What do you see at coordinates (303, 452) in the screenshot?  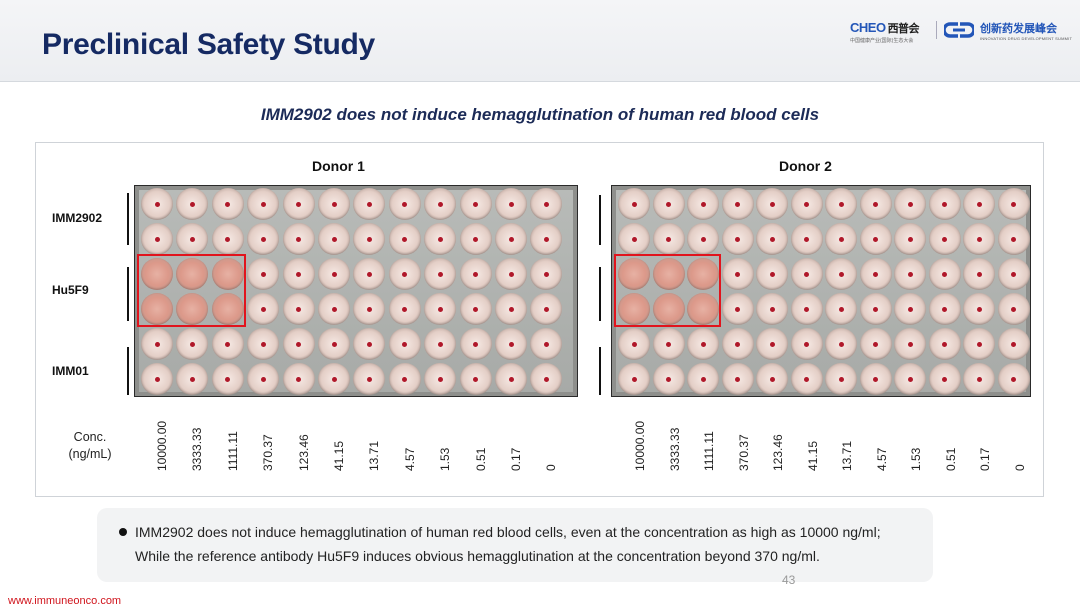 I see `conc-tick-label: 123.46` at bounding box center [303, 452].